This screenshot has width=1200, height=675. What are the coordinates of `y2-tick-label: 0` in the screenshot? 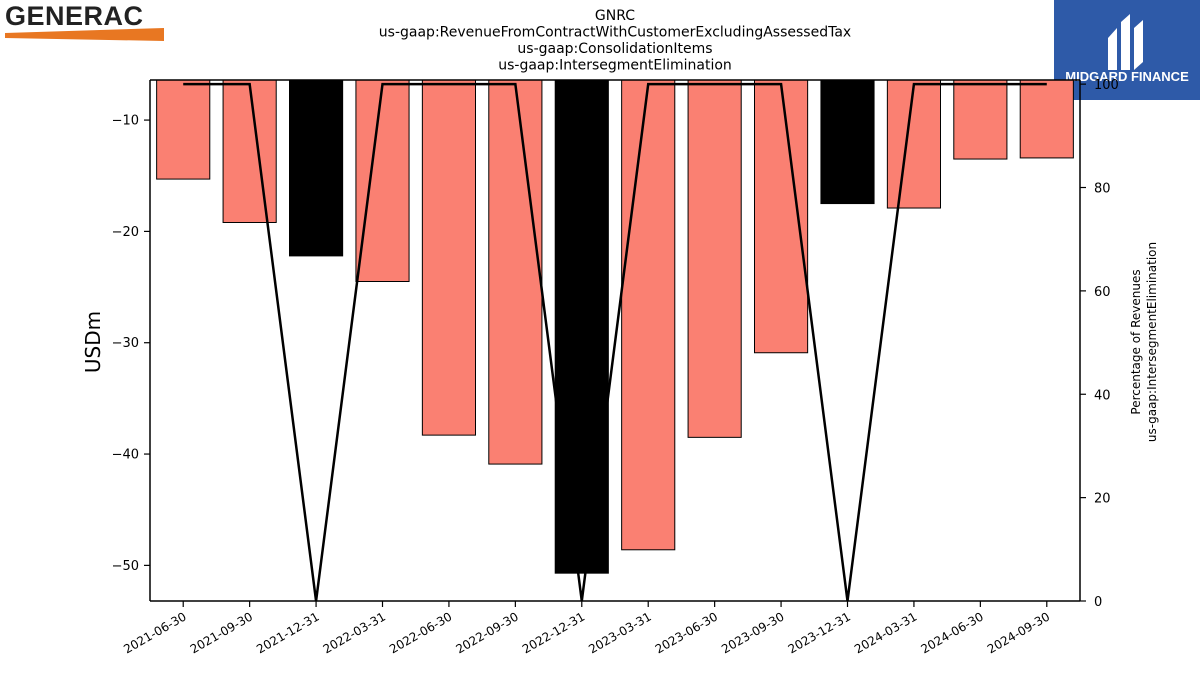 It's located at (1098, 602).